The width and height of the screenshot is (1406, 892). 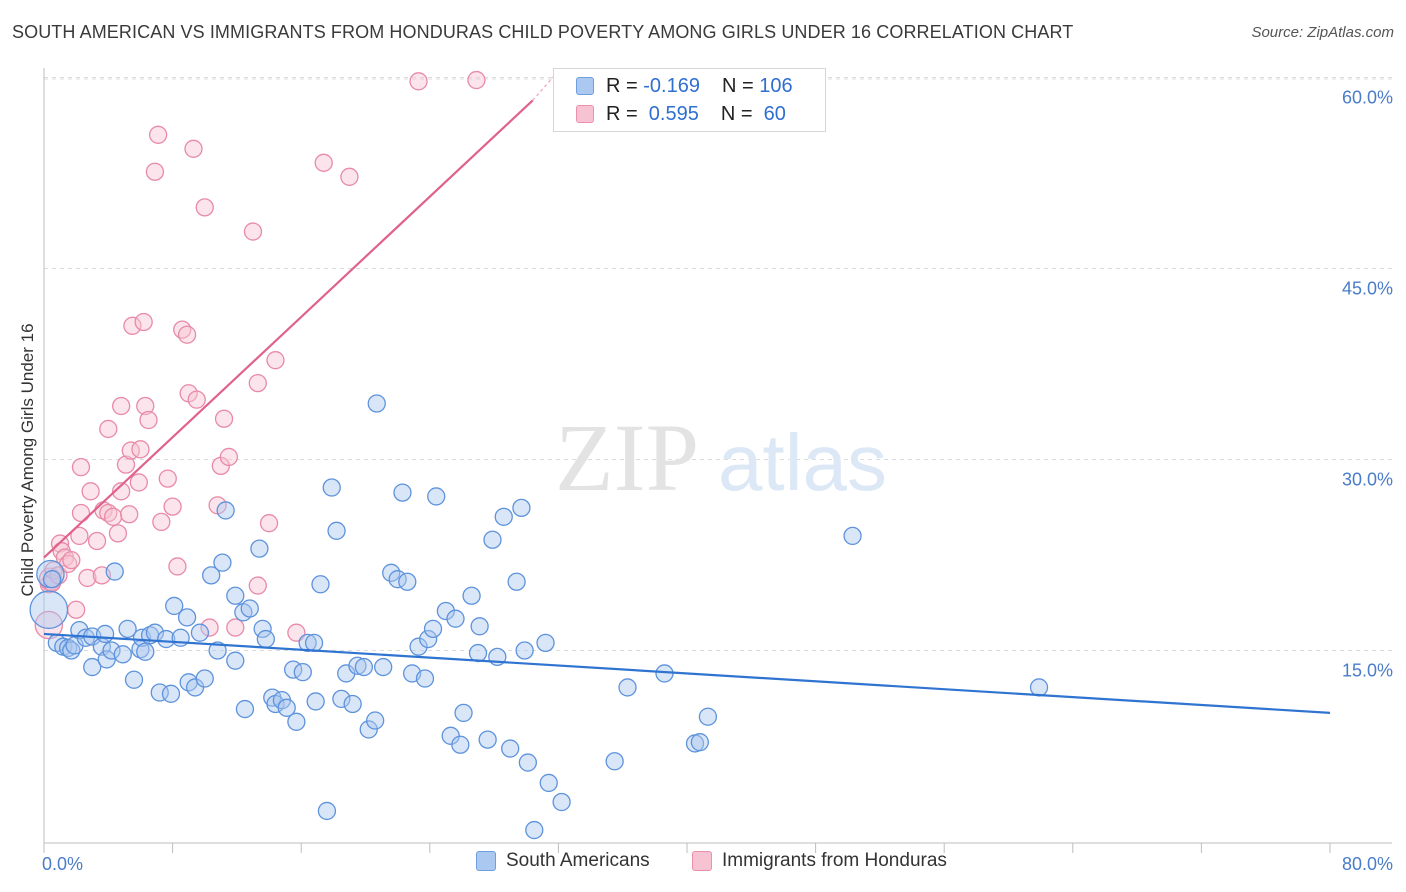 I want to click on legend-swatch-pink, so click(x=585, y=114).